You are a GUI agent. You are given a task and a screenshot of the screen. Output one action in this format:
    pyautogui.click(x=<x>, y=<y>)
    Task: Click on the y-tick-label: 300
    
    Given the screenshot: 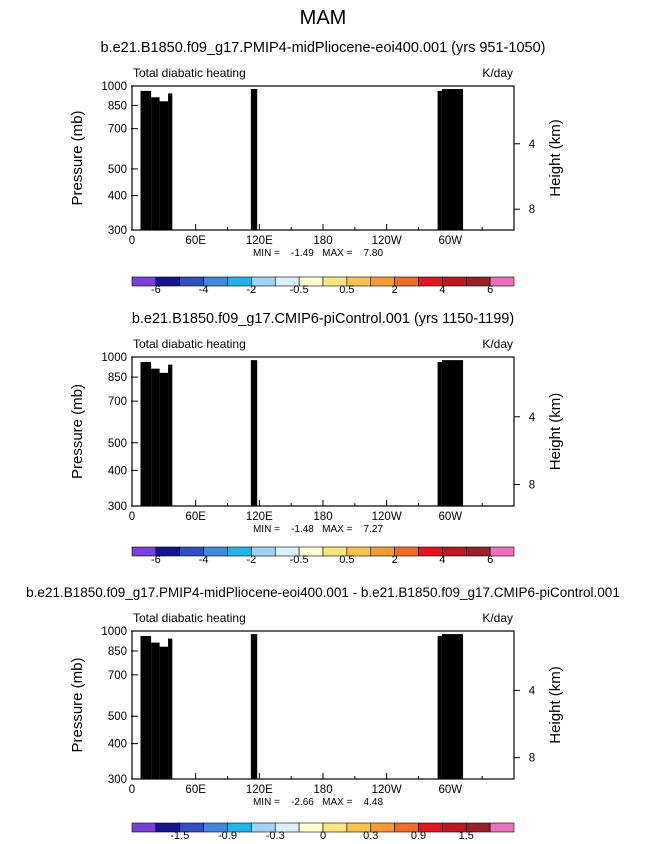 What is the action you would take?
    pyautogui.click(x=117, y=231)
    